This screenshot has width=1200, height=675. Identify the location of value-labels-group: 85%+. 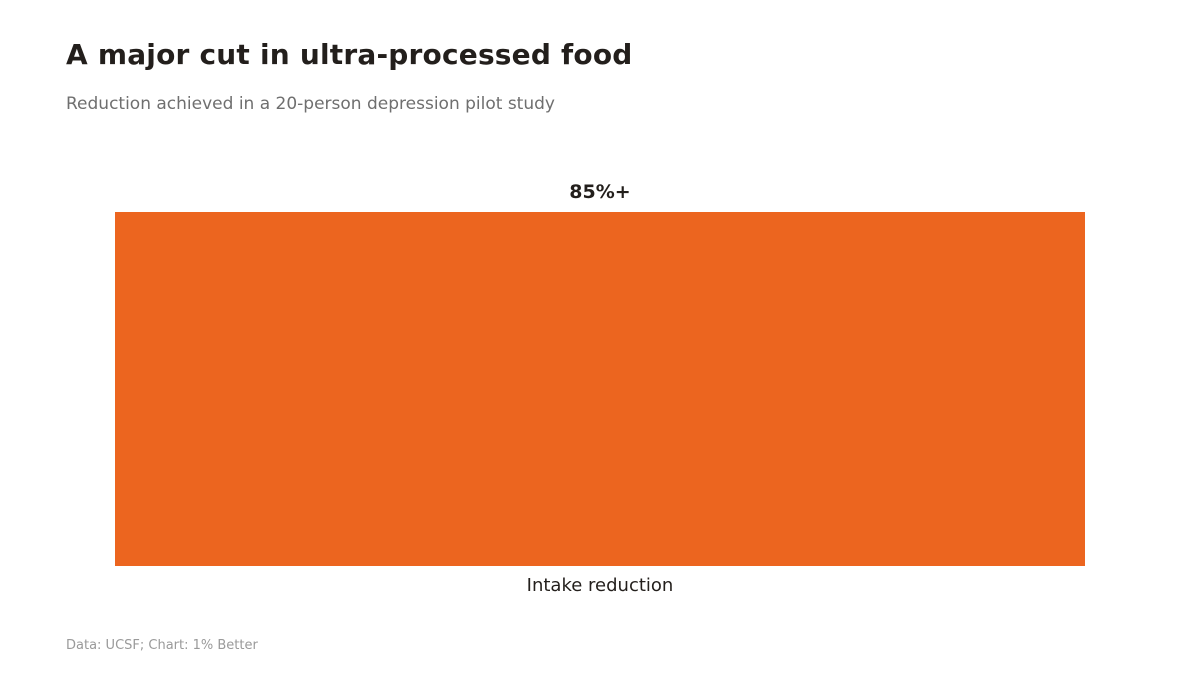
(599, 192).